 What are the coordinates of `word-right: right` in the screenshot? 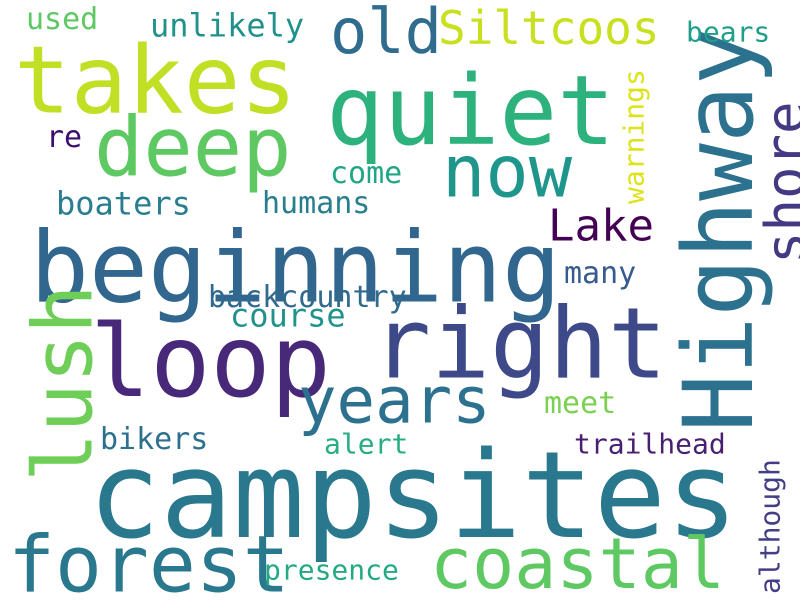 It's located at (520, 344).